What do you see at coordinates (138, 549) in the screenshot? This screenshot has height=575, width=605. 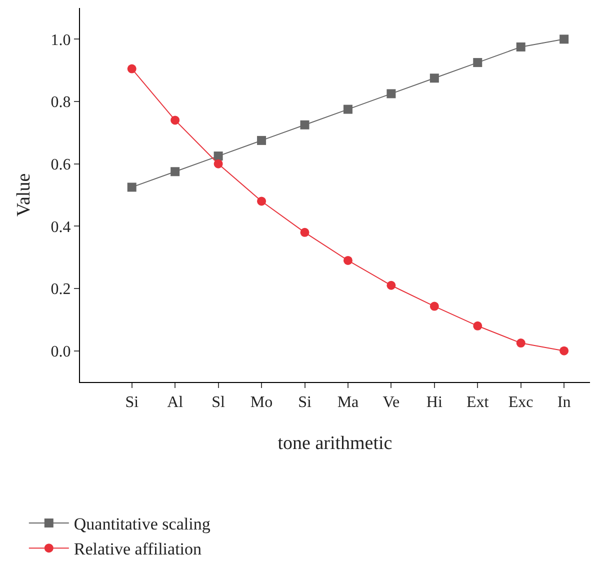 I see `legend-label: Relative affiliation` at bounding box center [138, 549].